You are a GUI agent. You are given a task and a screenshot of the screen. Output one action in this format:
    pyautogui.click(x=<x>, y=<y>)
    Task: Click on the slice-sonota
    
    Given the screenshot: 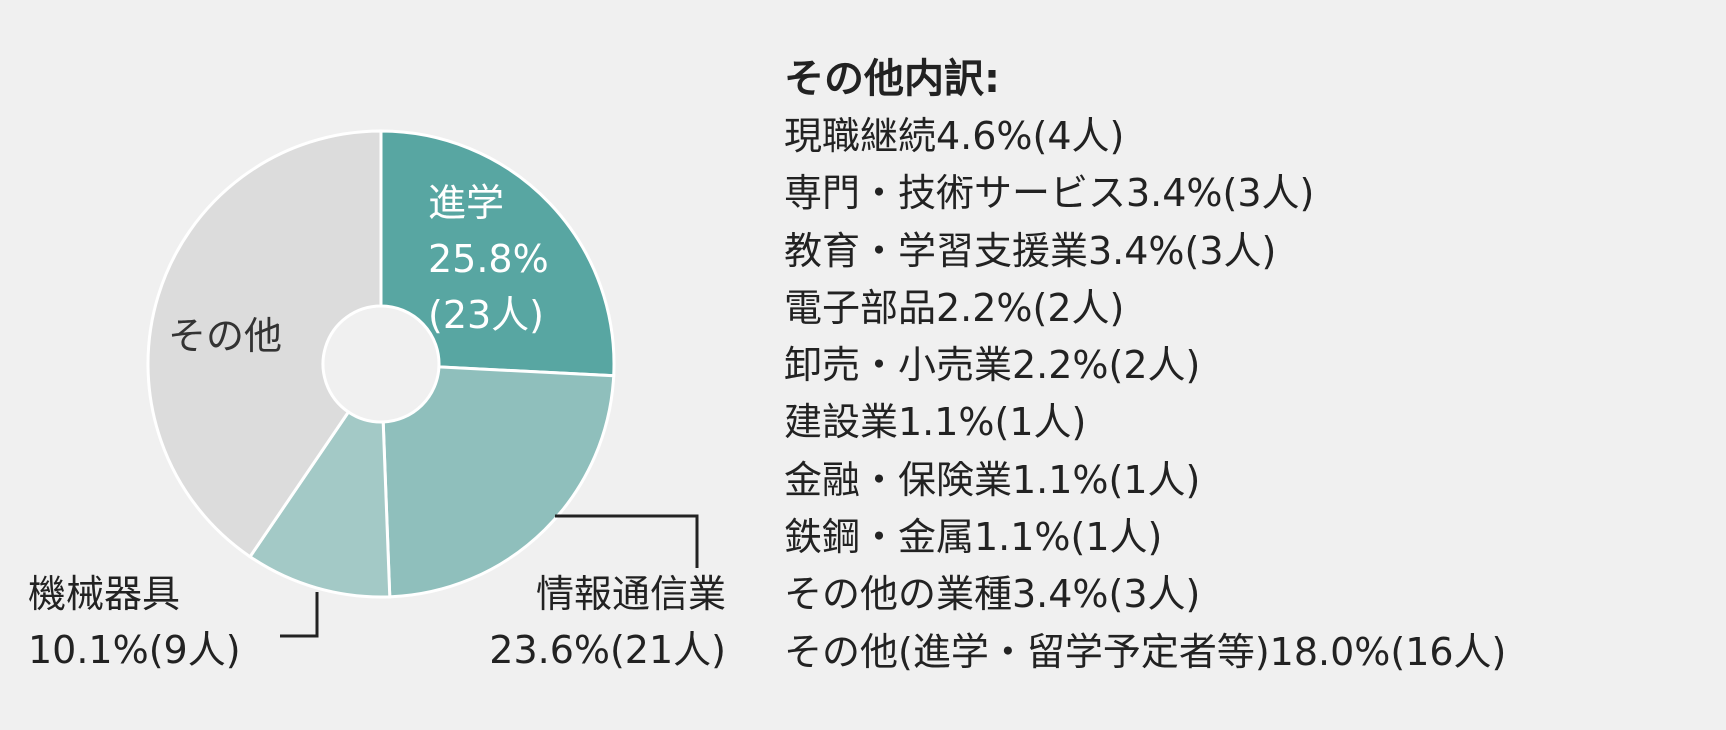 What is the action you would take?
    pyautogui.click(x=264, y=344)
    